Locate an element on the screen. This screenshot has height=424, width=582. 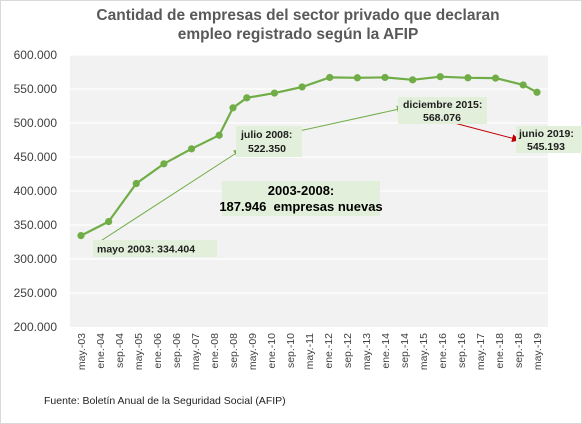
x-tick-label: may.-05 is located at coordinates (139, 351).